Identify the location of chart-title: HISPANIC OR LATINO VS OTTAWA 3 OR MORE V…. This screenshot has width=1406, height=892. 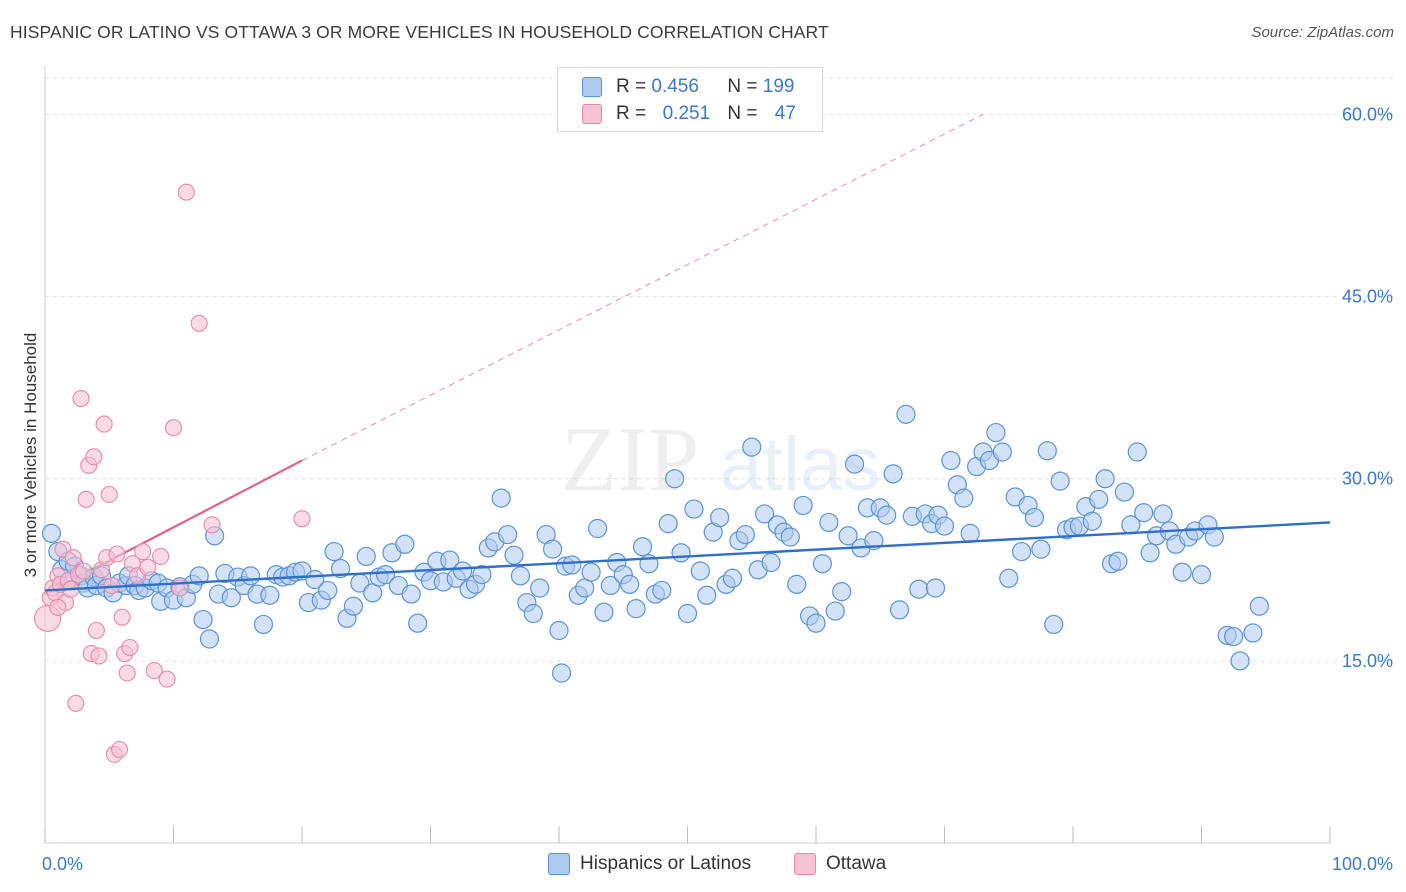
(419, 32).